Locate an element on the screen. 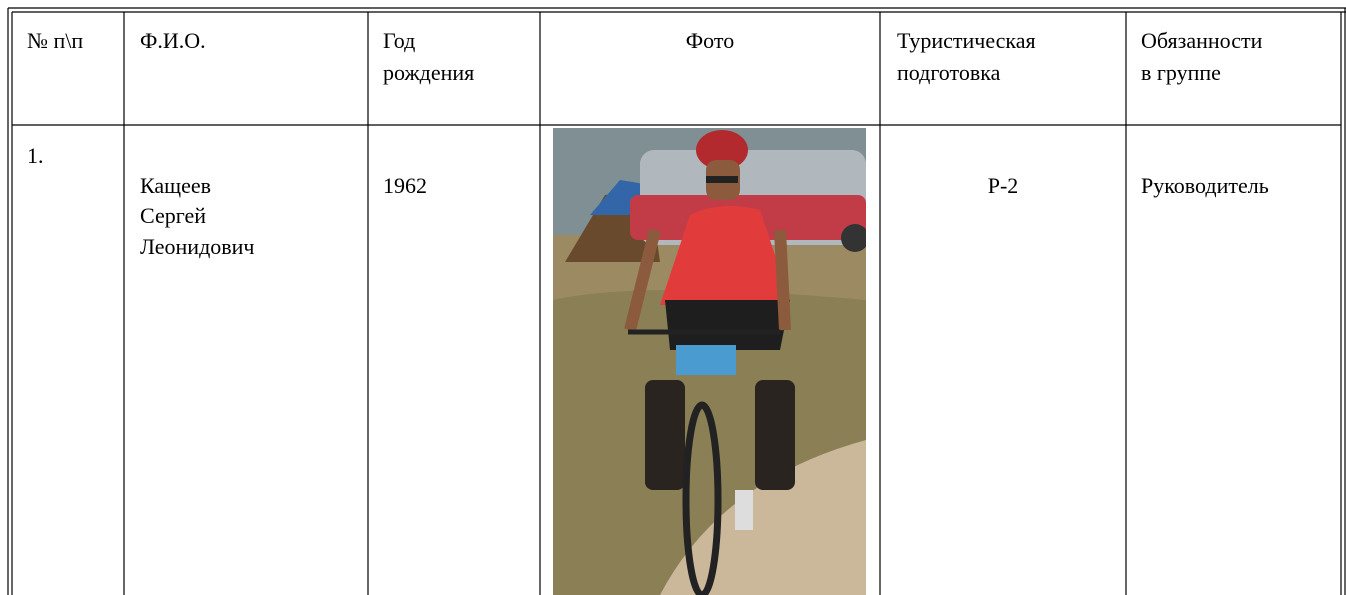 The height and width of the screenshot is (595, 1346). header-cell: подготовка is located at coordinates (949, 72).